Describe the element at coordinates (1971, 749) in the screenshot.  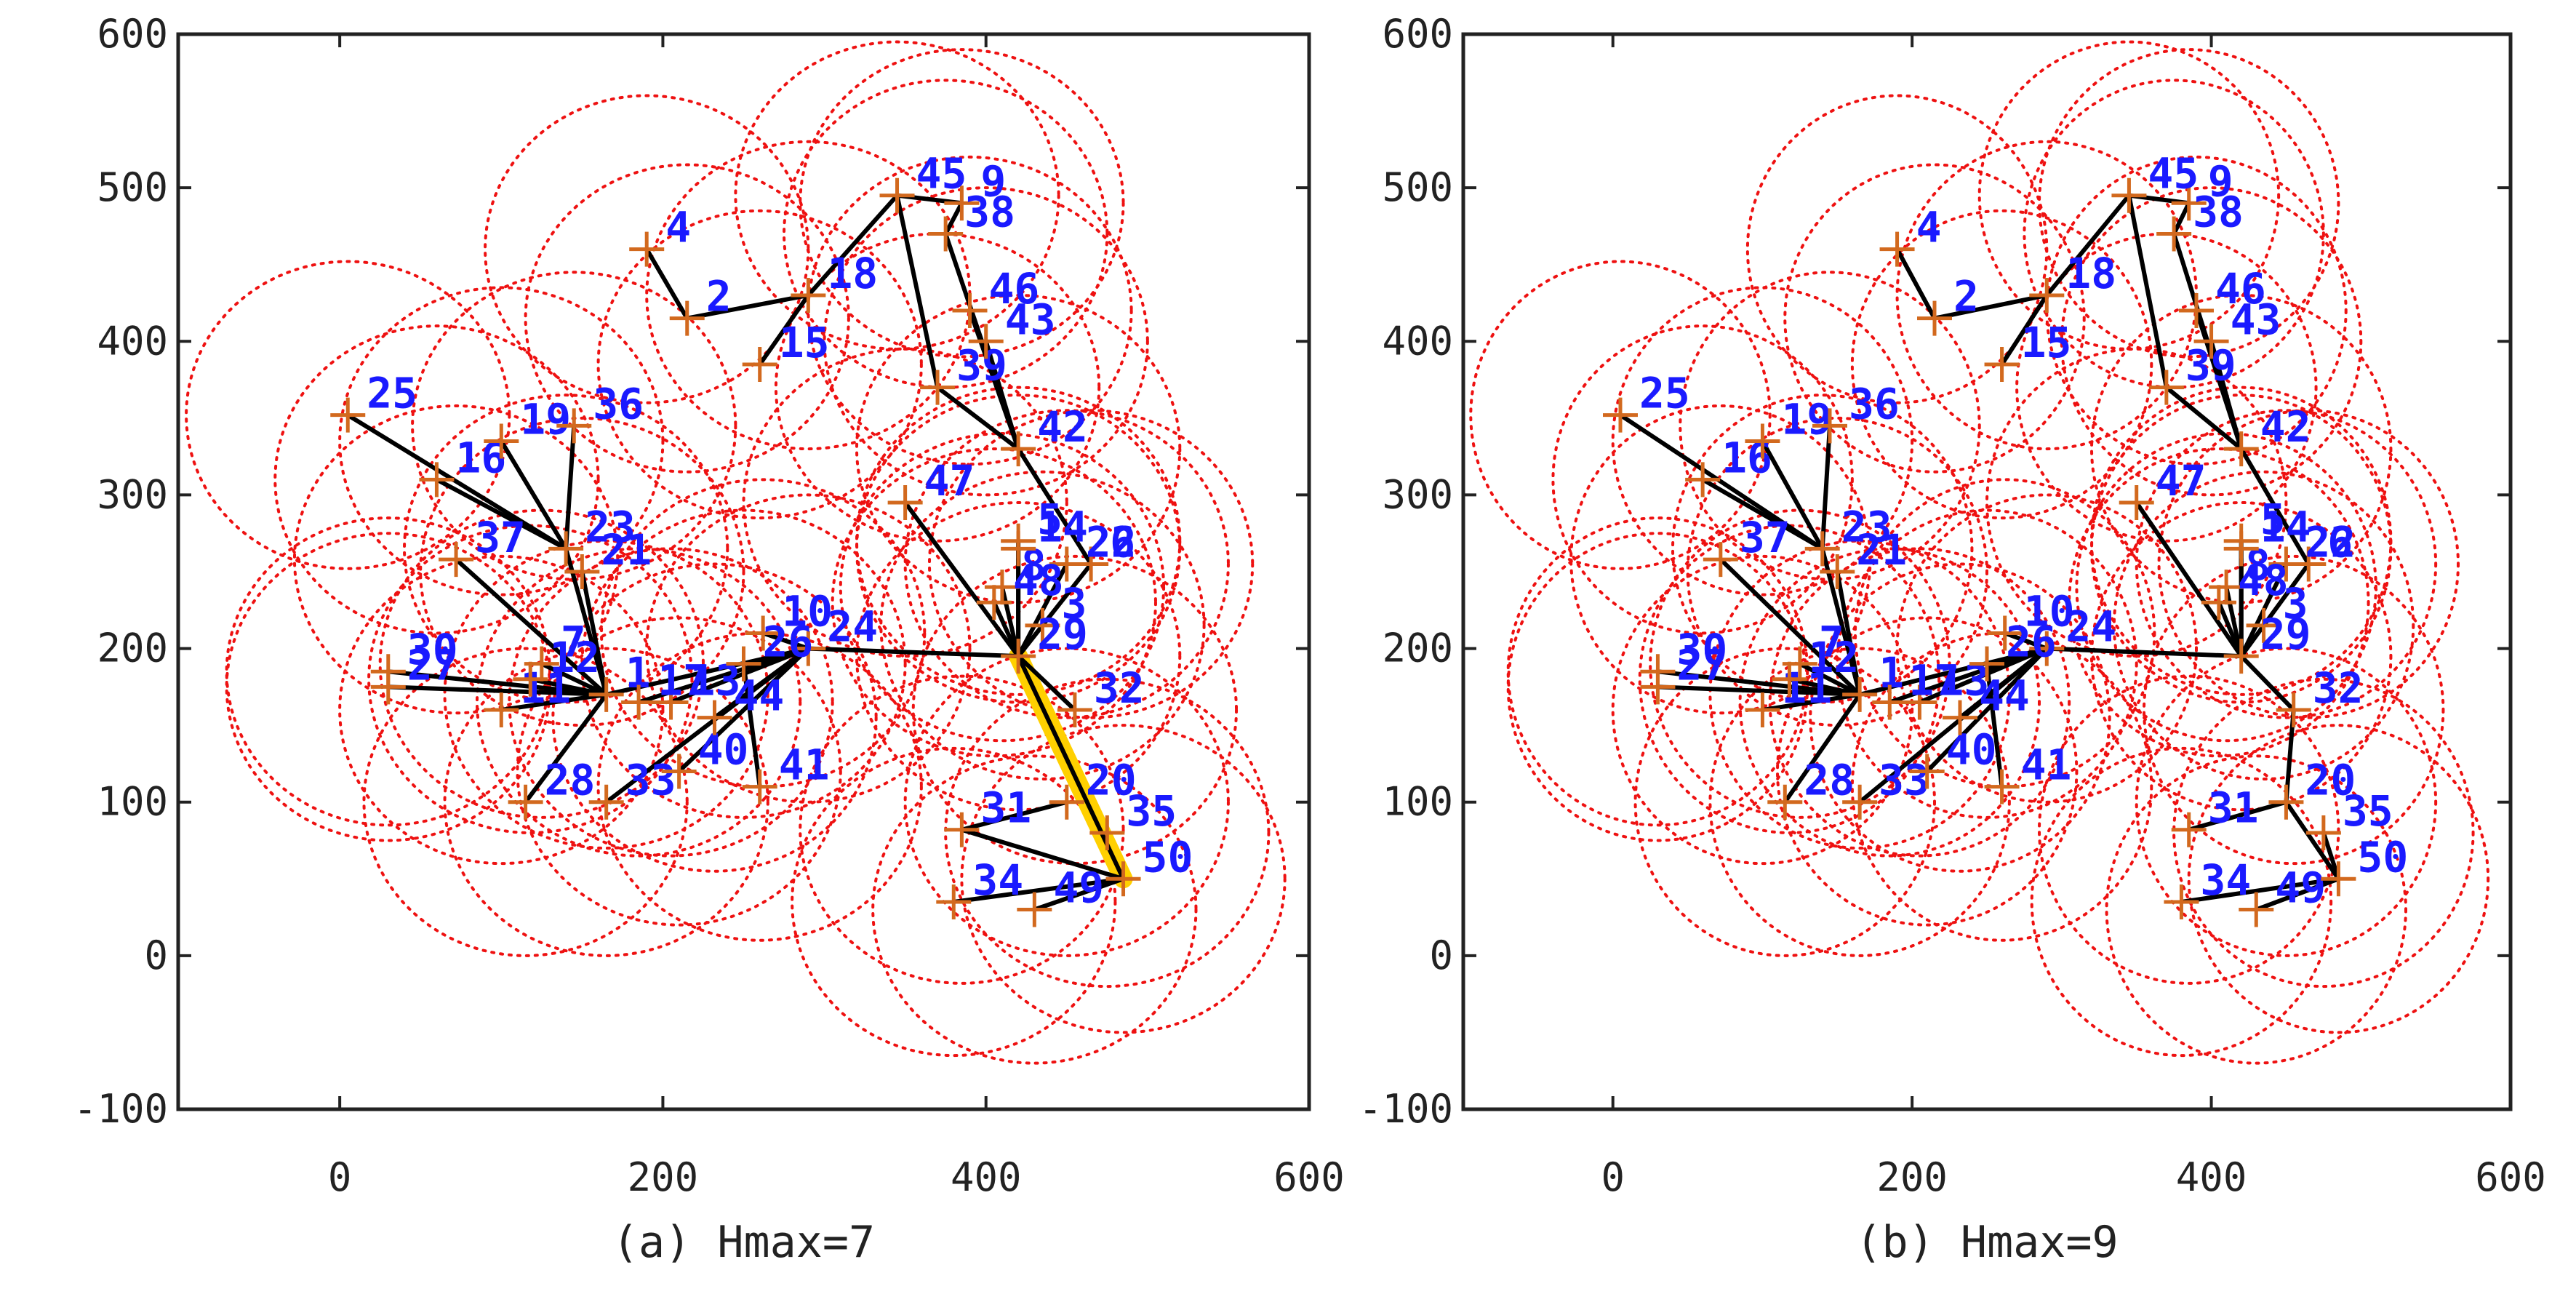
I see `node-label-40: 40` at that location.